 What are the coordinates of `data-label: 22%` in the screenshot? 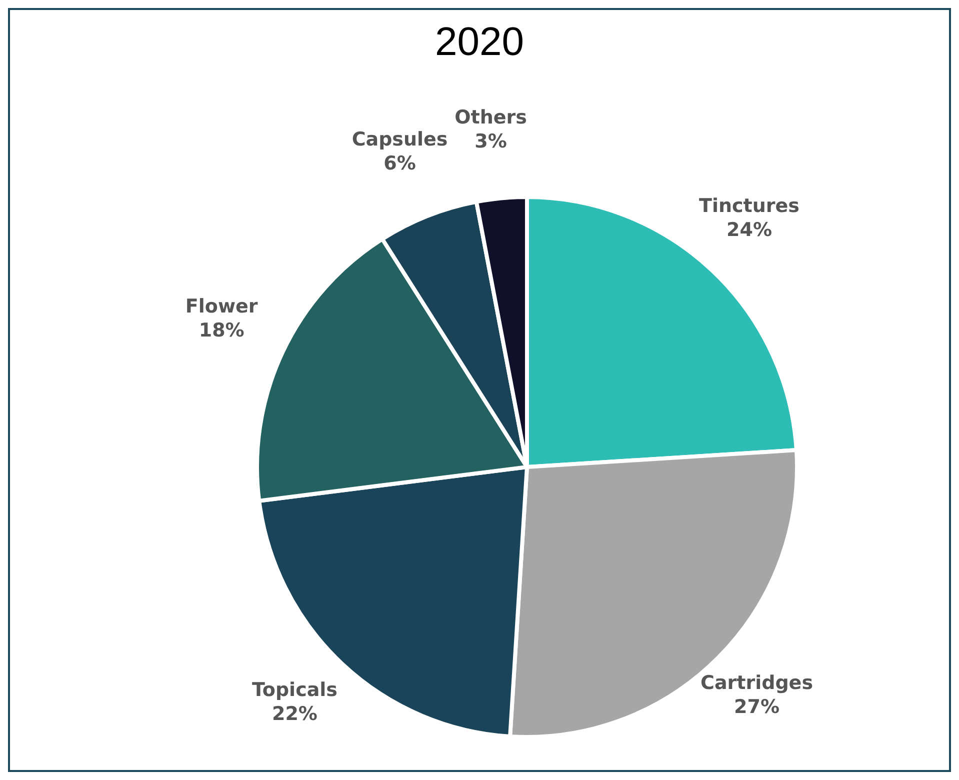 It's located at (295, 714).